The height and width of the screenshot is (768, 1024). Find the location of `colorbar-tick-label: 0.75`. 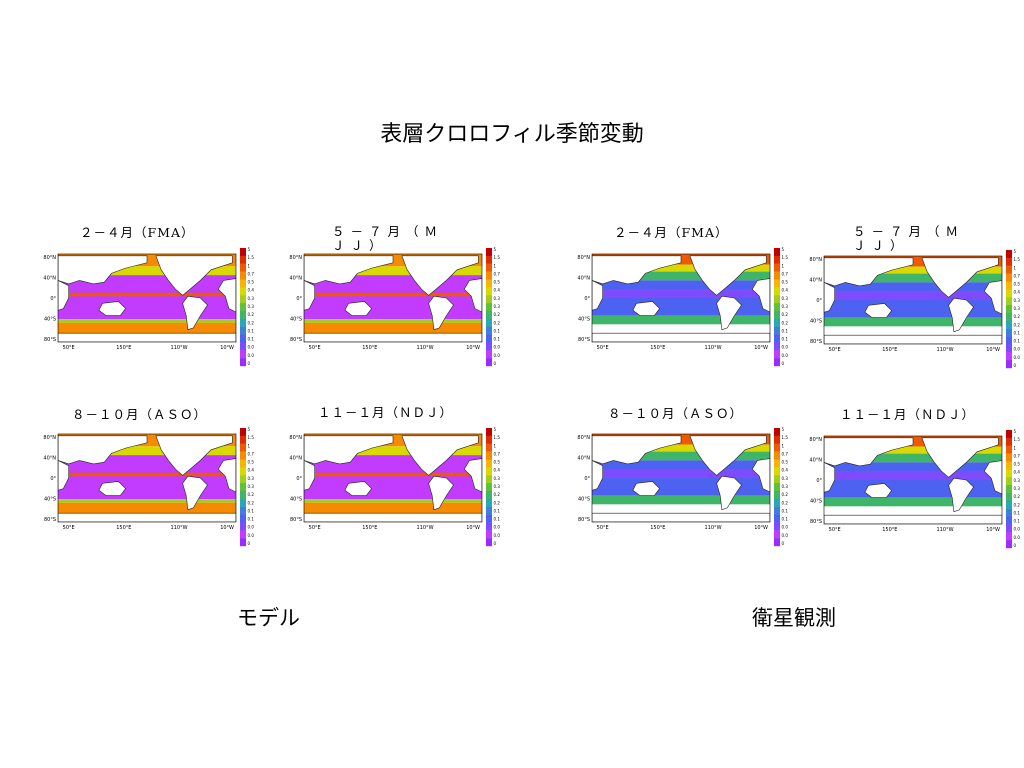

colorbar-tick-label: 0.75 is located at coordinates (497, 453).